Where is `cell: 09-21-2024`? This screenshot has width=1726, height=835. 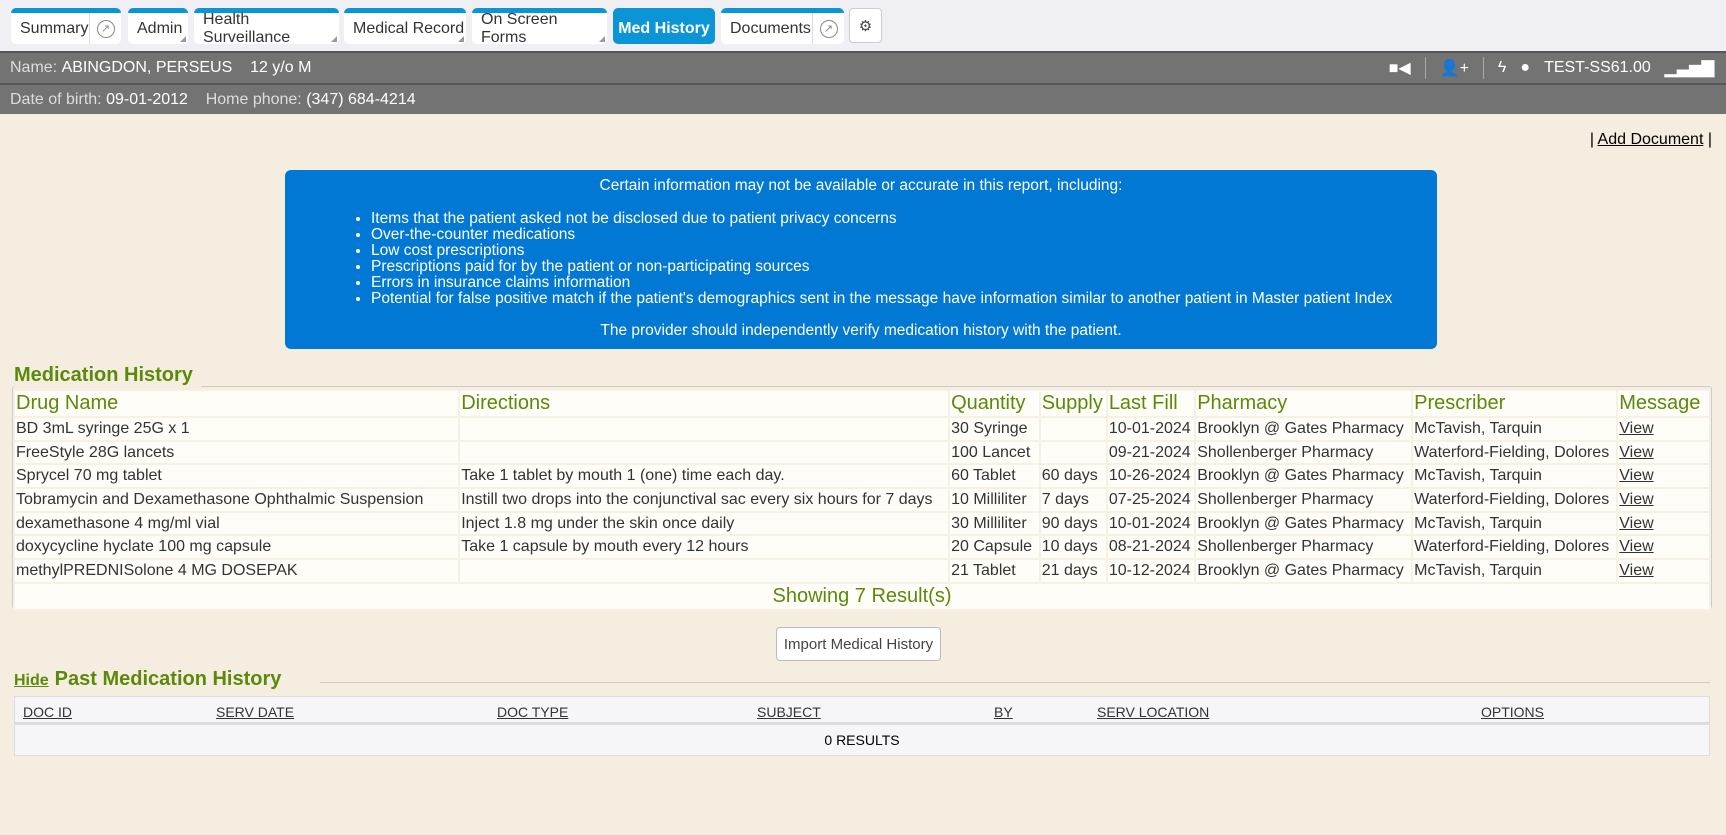
cell: 09-21-2024 is located at coordinates (1151, 452).